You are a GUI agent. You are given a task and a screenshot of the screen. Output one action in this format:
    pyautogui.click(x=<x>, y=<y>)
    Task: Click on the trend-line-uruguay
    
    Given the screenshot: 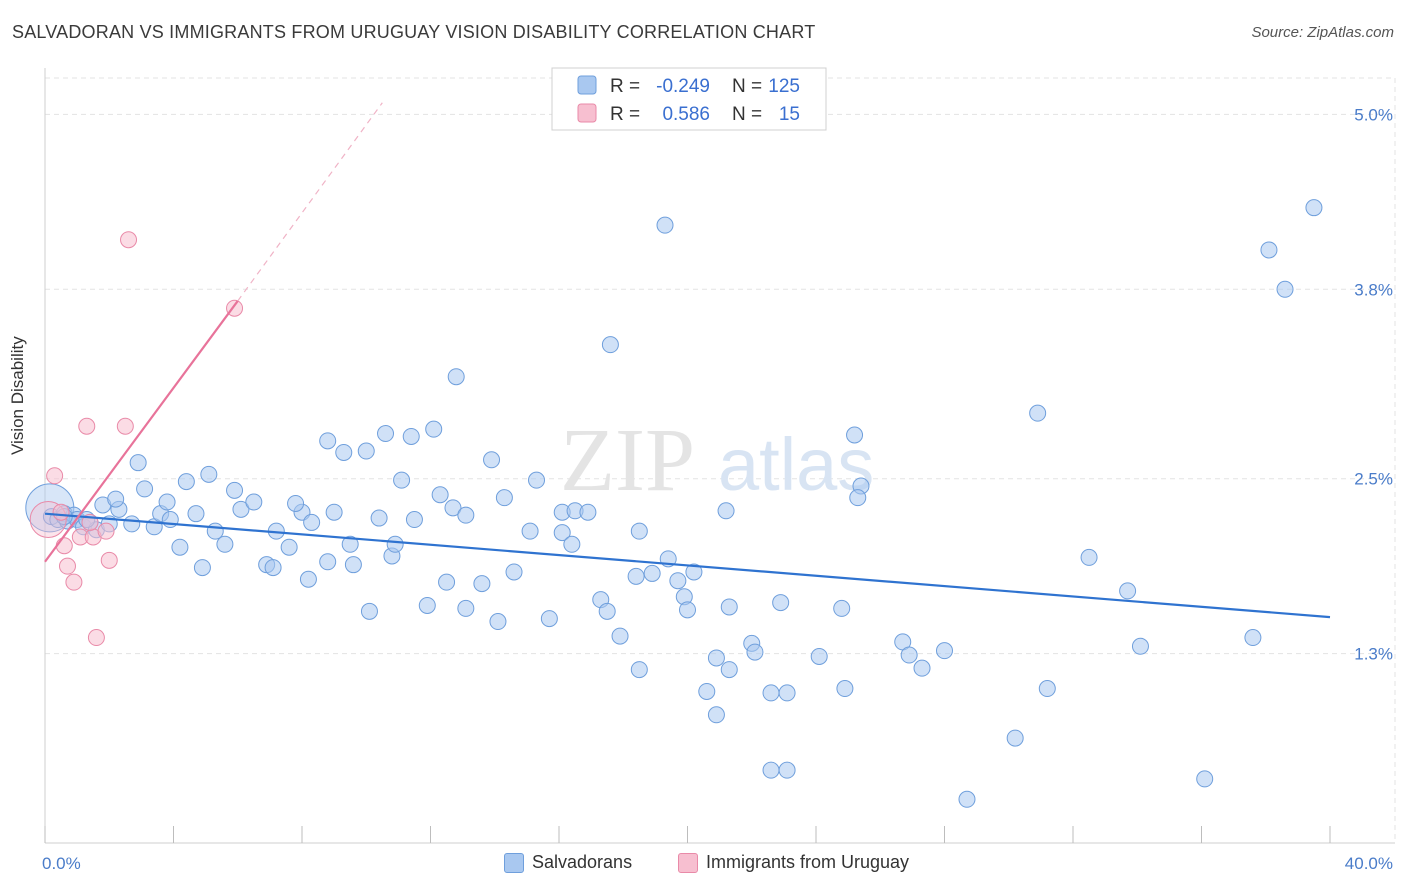 What is the action you would take?
    pyautogui.click(x=141, y=431)
    